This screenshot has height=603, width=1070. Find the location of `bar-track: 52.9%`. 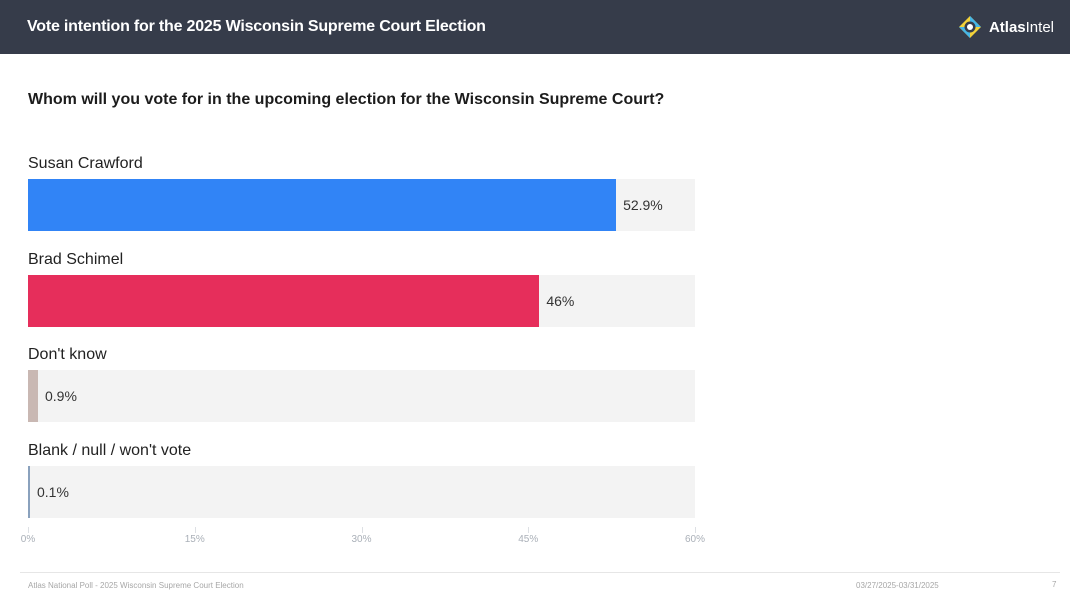

bar-track: 52.9% is located at coordinates (361, 205).